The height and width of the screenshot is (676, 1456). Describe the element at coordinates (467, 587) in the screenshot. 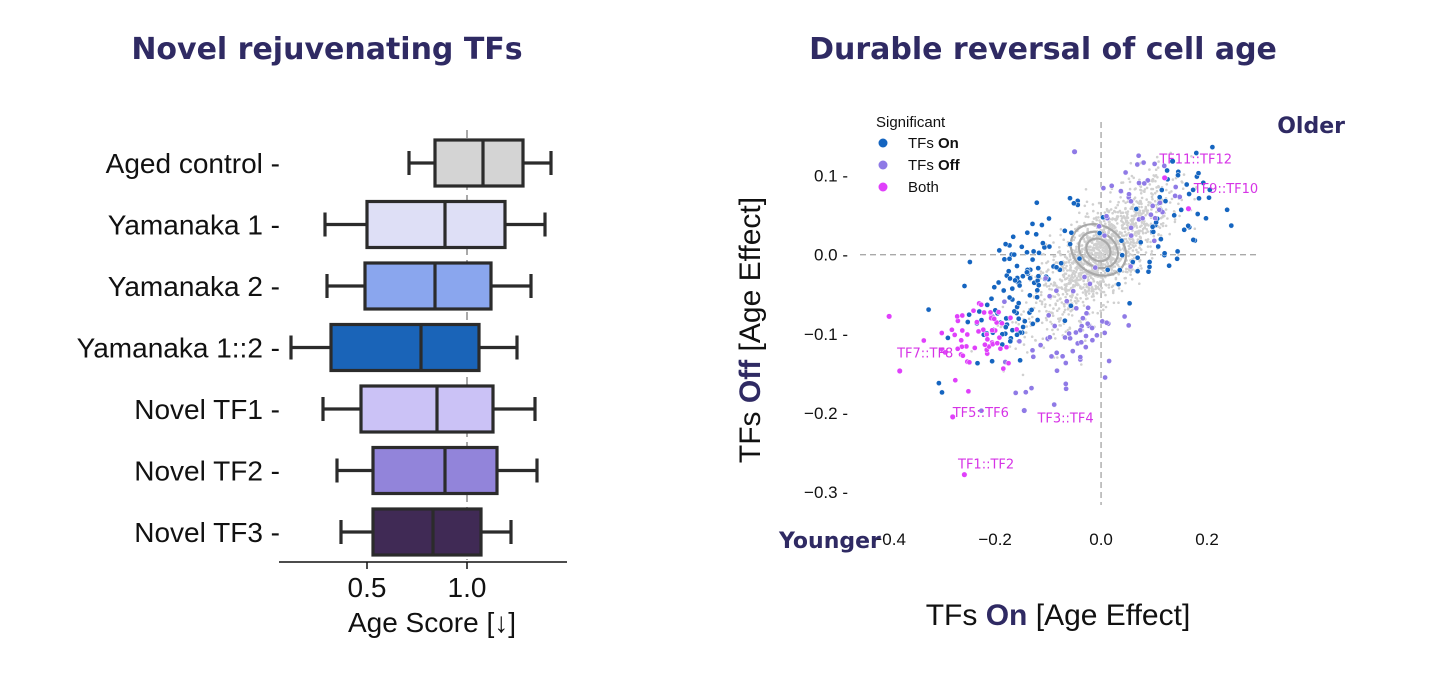

I see `x-tick-label: 1.0` at that location.